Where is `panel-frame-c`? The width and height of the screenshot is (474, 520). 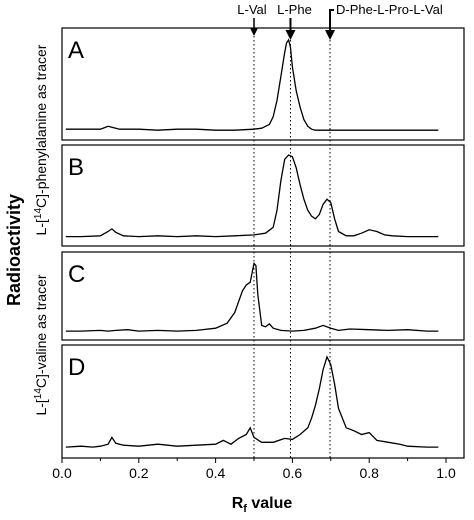
panel-frame-c is located at coordinates (263, 296).